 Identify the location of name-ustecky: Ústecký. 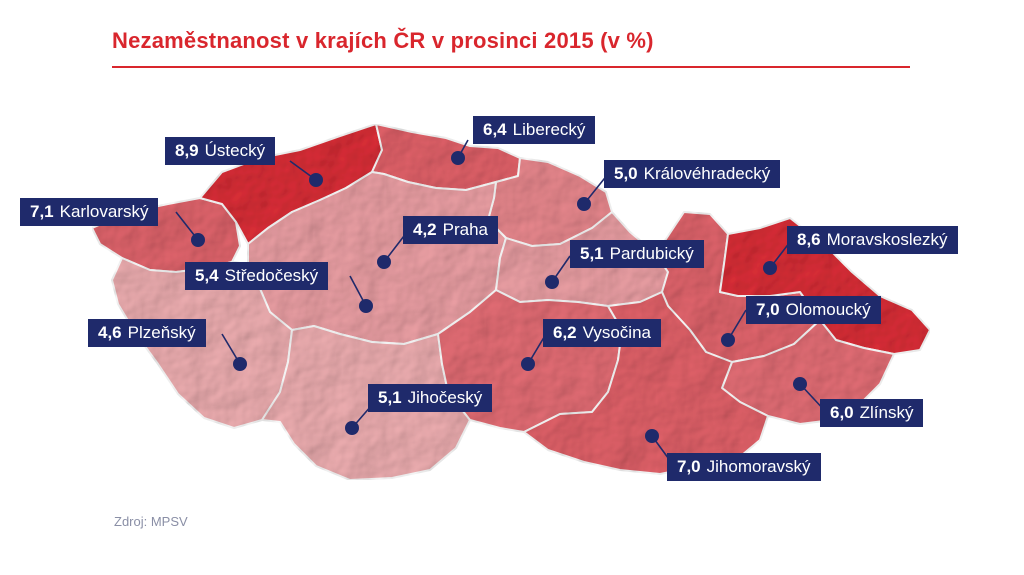
(235, 150).